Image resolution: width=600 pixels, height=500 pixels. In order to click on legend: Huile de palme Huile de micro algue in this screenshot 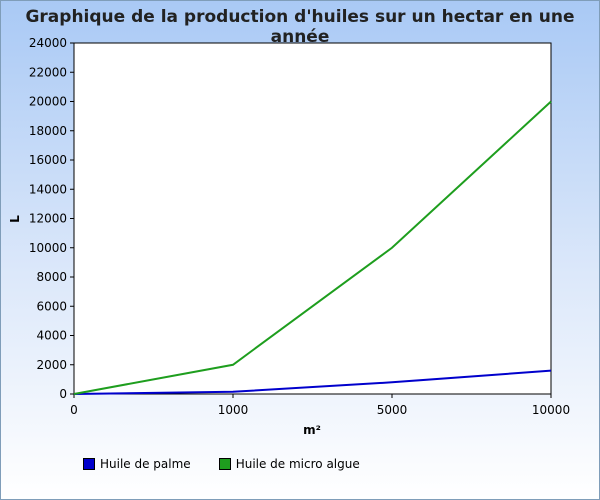, I will do `click(221, 464)`.